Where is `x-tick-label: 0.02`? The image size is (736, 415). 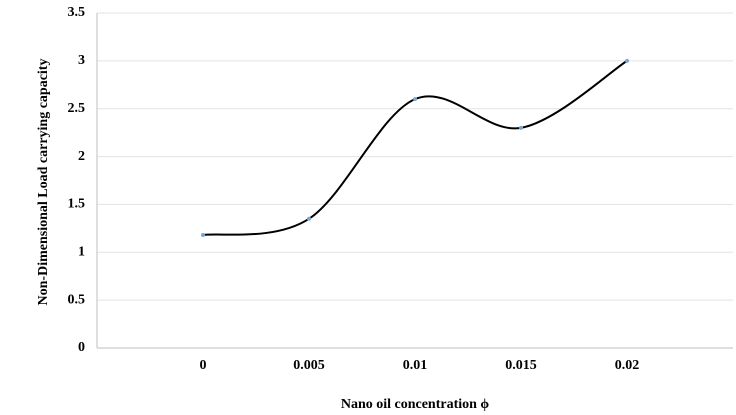 x-tick-label: 0.02 is located at coordinates (627, 365).